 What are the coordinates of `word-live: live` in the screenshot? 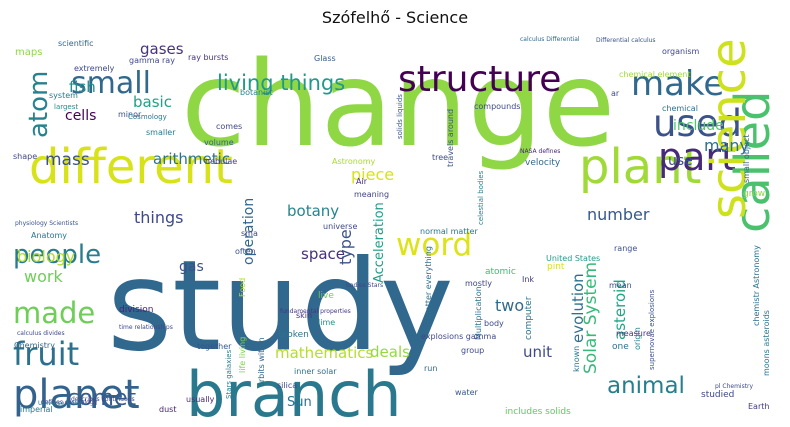 It's located at (326, 296).